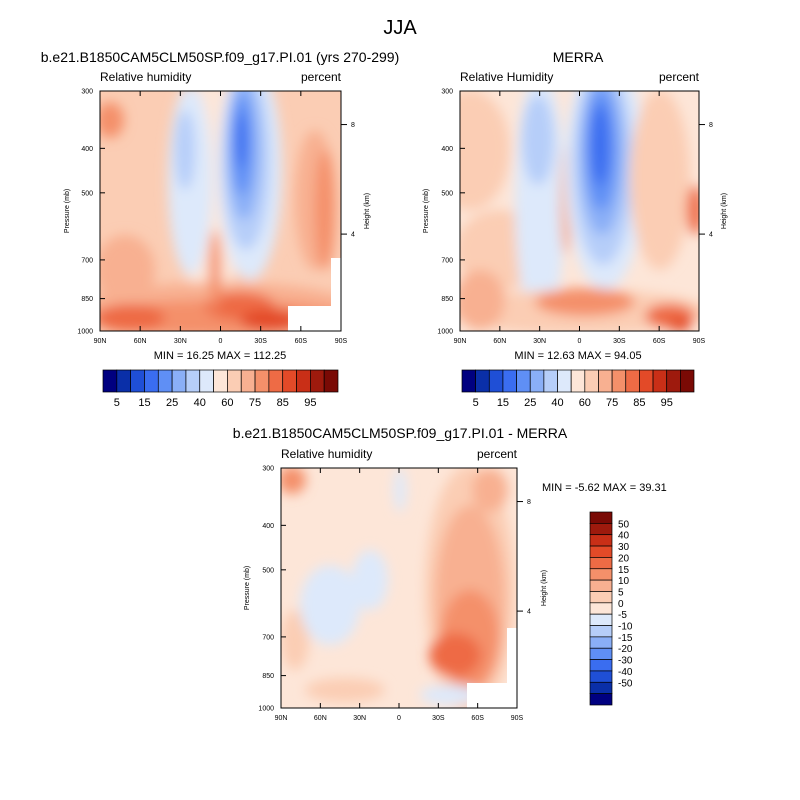  What do you see at coordinates (87, 92) in the screenshot?
I see `y-tick-label: 300` at bounding box center [87, 92].